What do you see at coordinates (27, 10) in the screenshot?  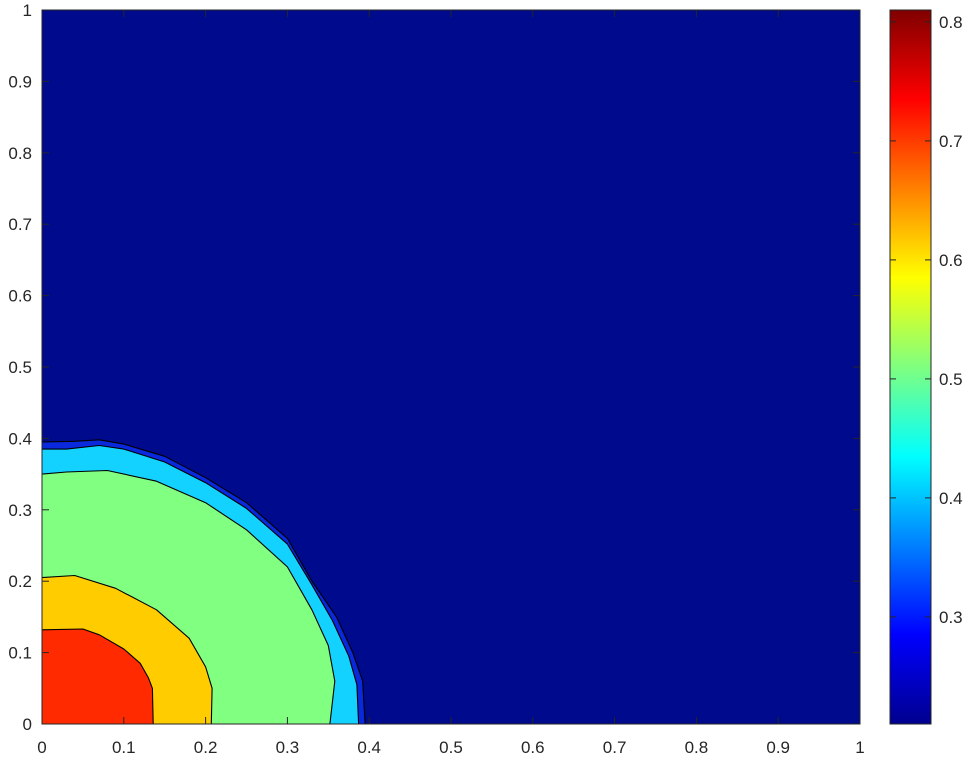 I see `y-tick-label: 1` at bounding box center [27, 10].